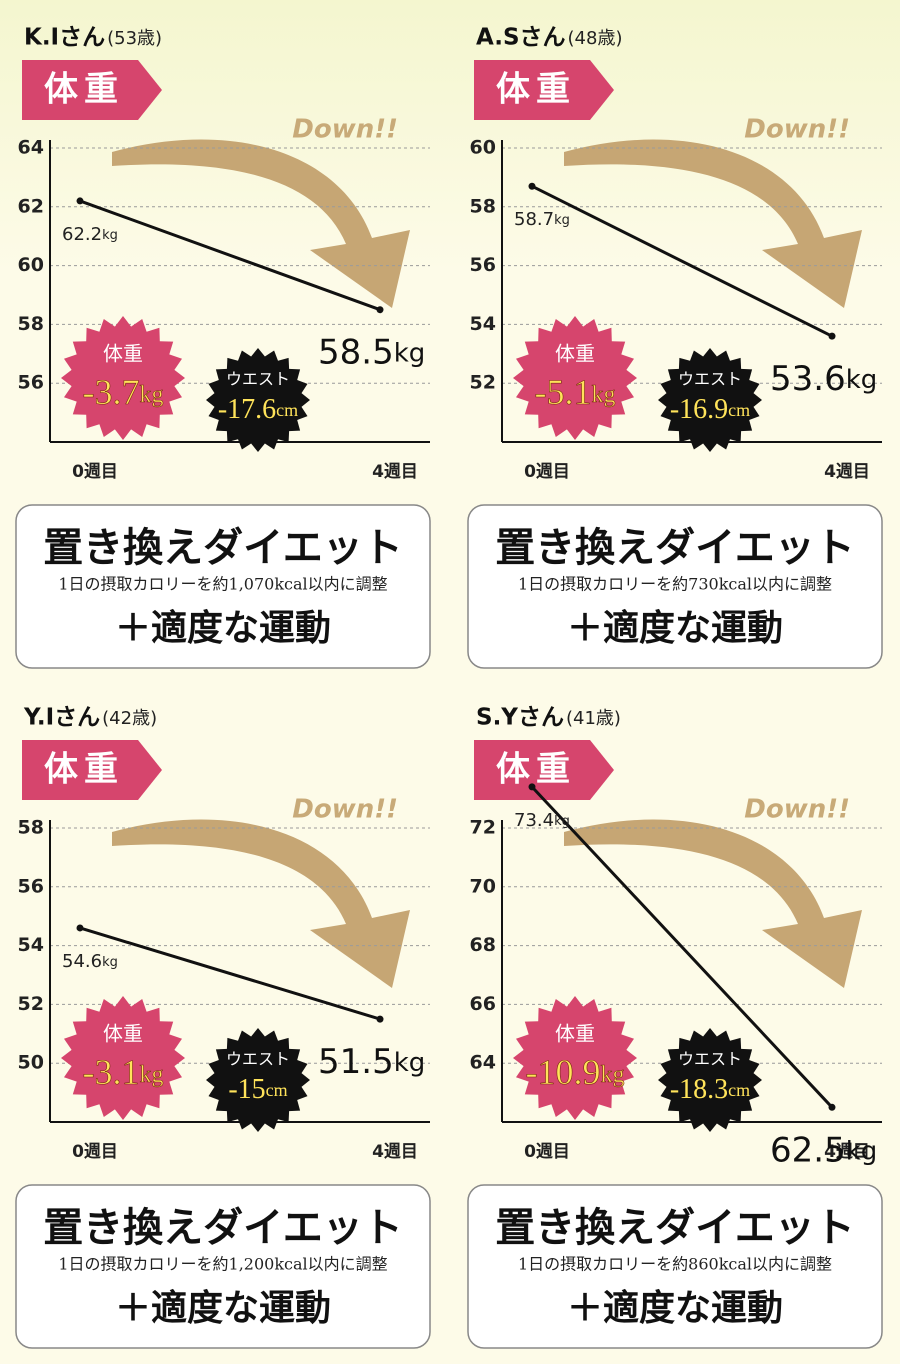  Describe the element at coordinates (521, 38) in the screenshot. I see `person-name: A.Sさん` at that location.